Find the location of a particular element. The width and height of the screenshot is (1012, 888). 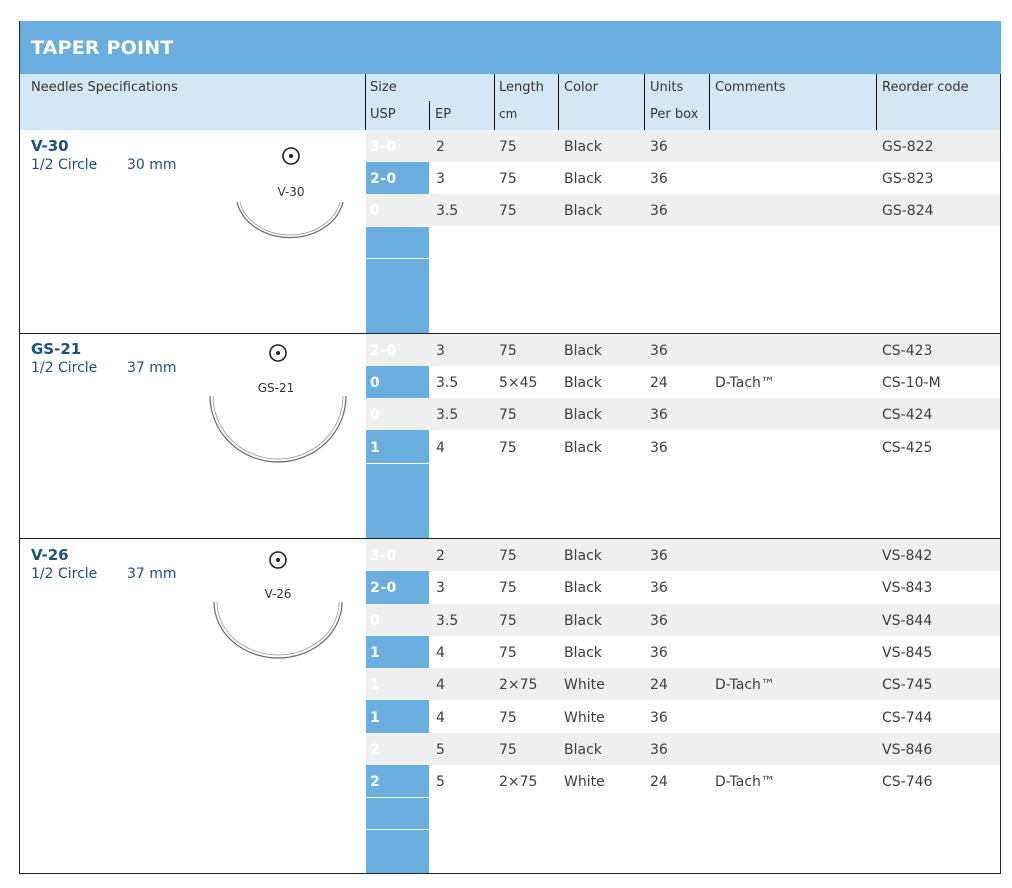

header-color: Color is located at coordinates (581, 87).